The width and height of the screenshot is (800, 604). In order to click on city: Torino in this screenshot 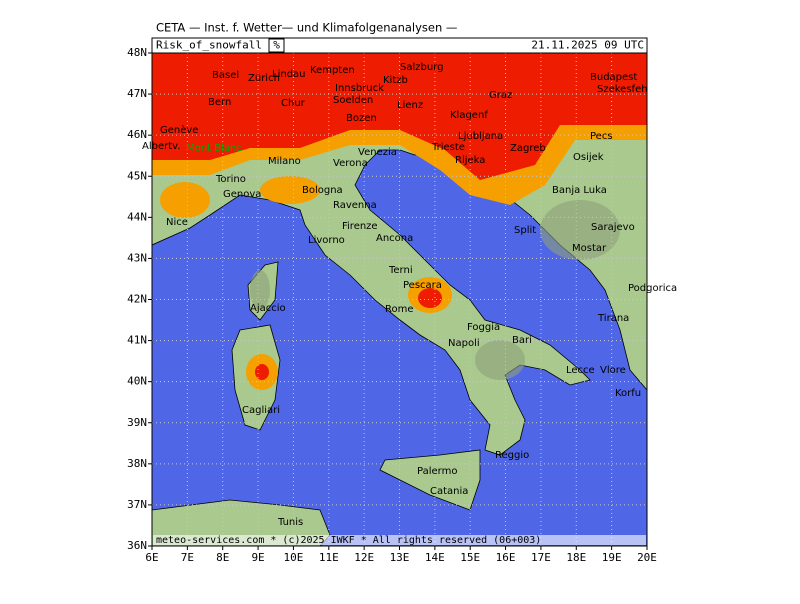, I will do `click(230, 179)`.